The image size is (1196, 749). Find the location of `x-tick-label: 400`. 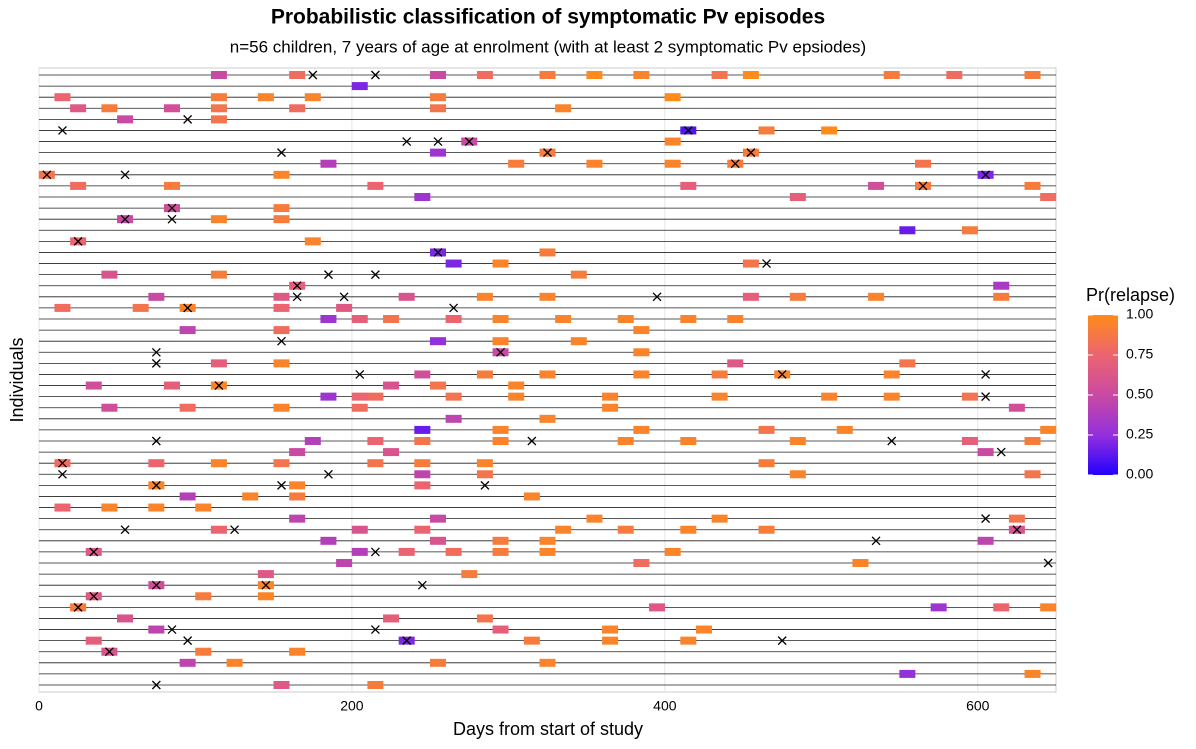

x-tick-label: 400 is located at coordinates (665, 706).